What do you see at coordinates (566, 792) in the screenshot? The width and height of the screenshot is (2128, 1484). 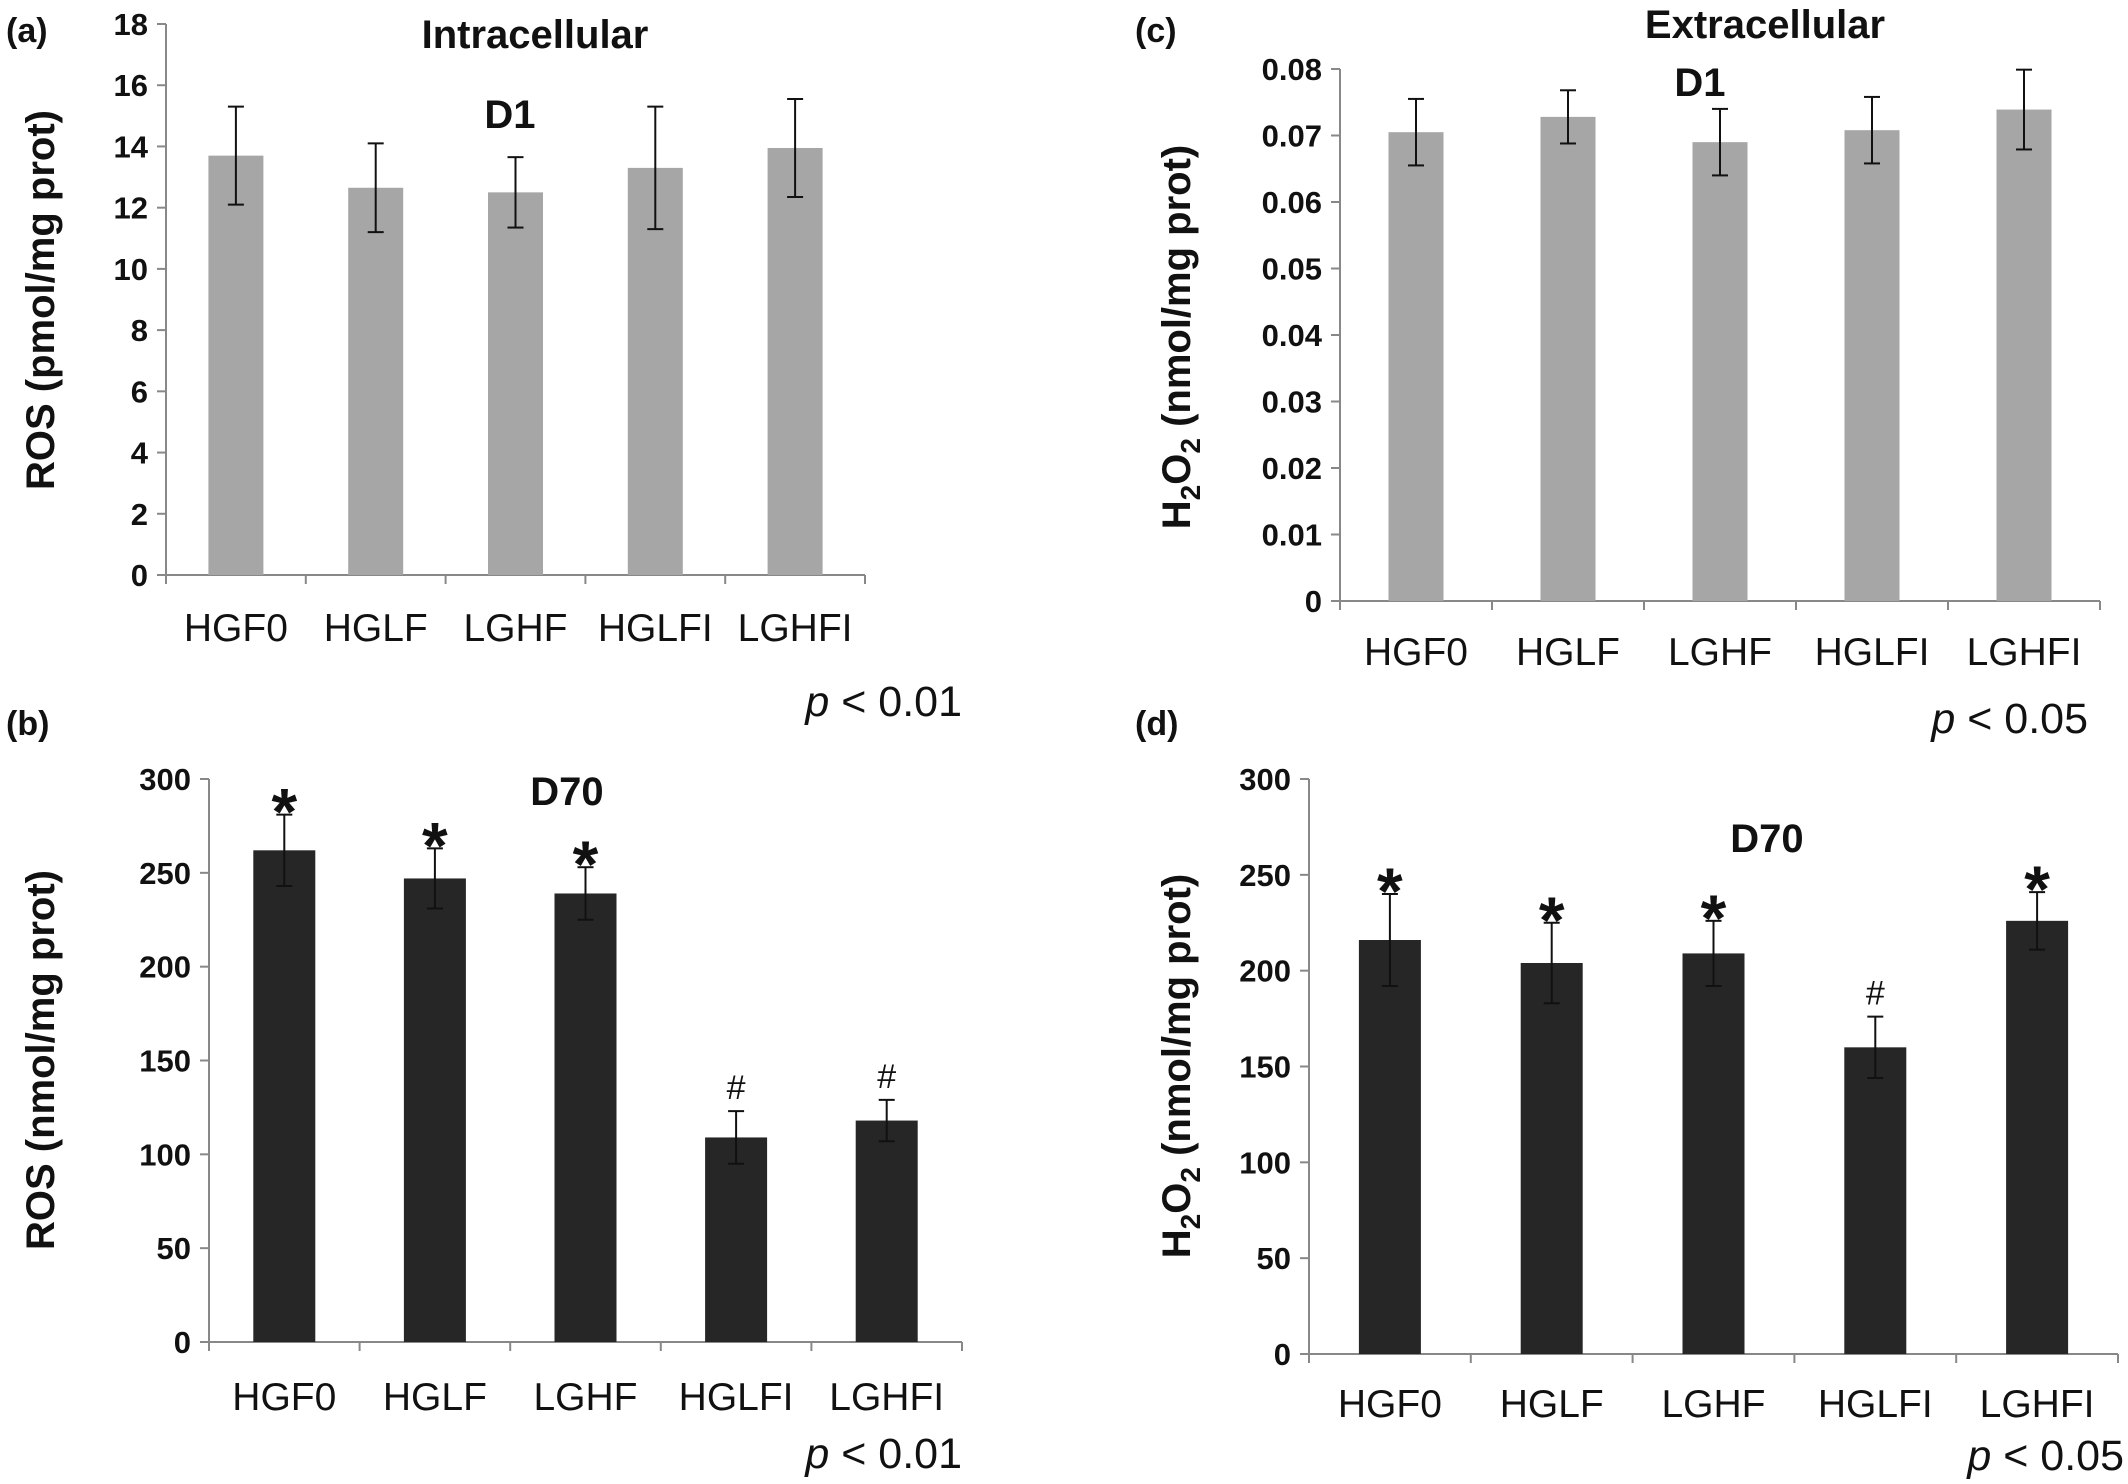 I see `chart-subtitle: D70` at bounding box center [566, 792].